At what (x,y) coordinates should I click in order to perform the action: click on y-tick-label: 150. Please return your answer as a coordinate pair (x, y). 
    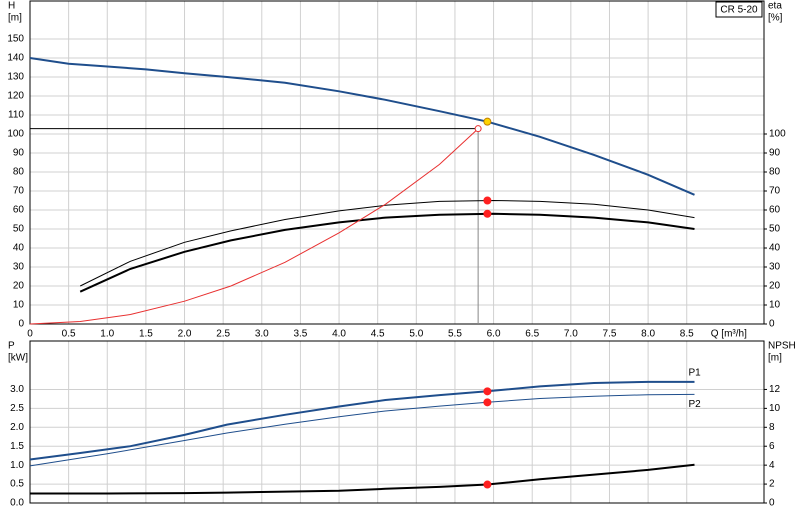
    Looking at the image, I should click on (15, 39).